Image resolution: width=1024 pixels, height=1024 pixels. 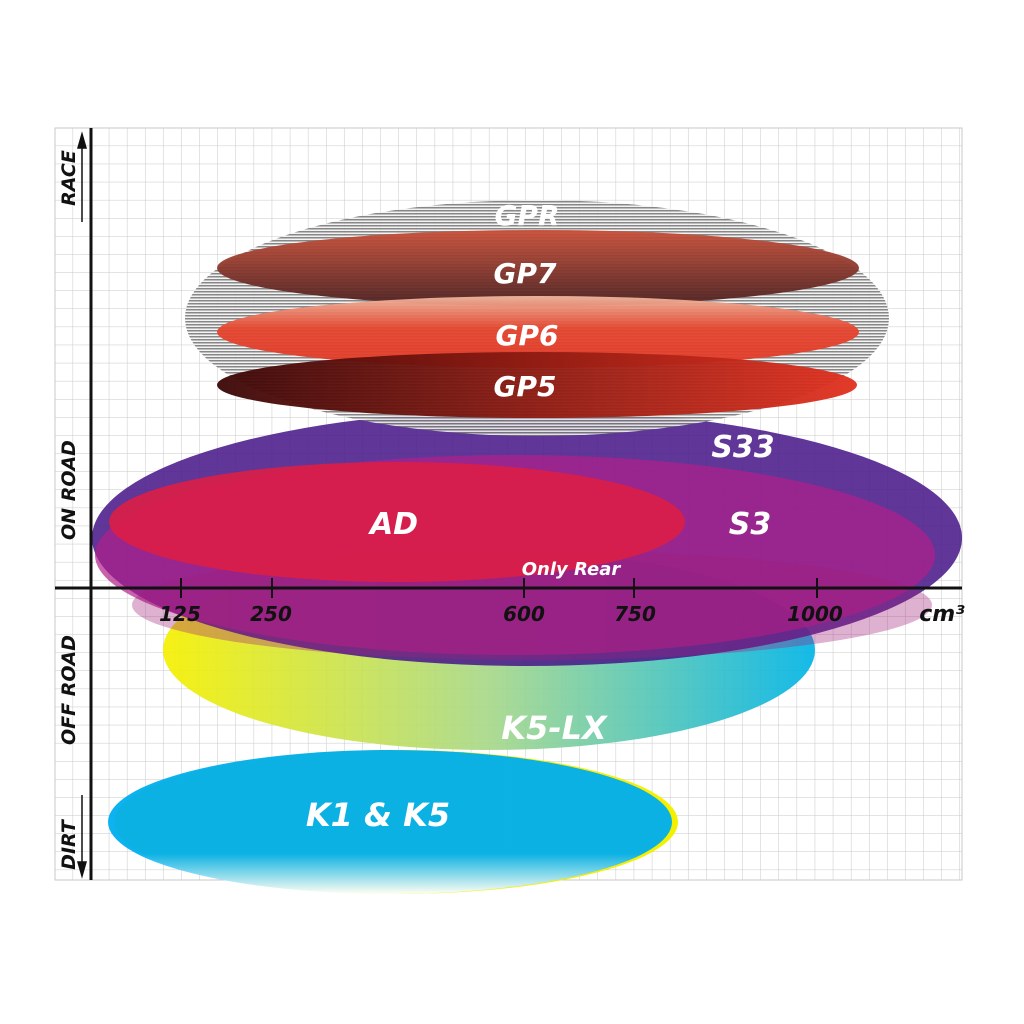 I want to click on y-label-dirt: DIRT, so click(x=69, y=844).